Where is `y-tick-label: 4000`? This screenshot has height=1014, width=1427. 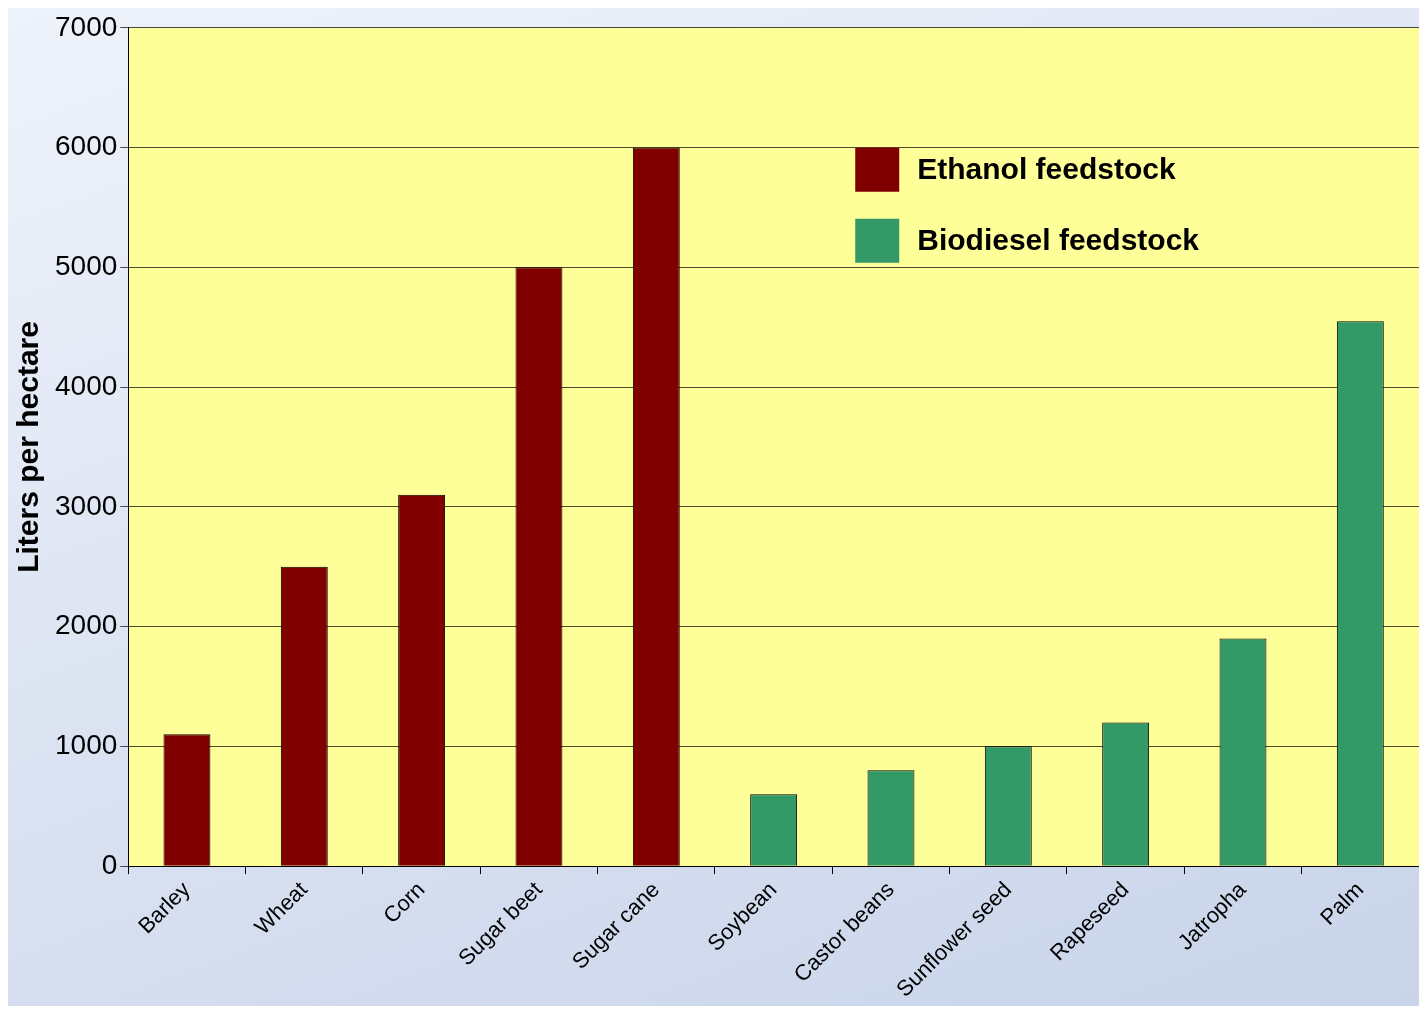 y-tick-label: 4000 is located at coordinates (86, 385).